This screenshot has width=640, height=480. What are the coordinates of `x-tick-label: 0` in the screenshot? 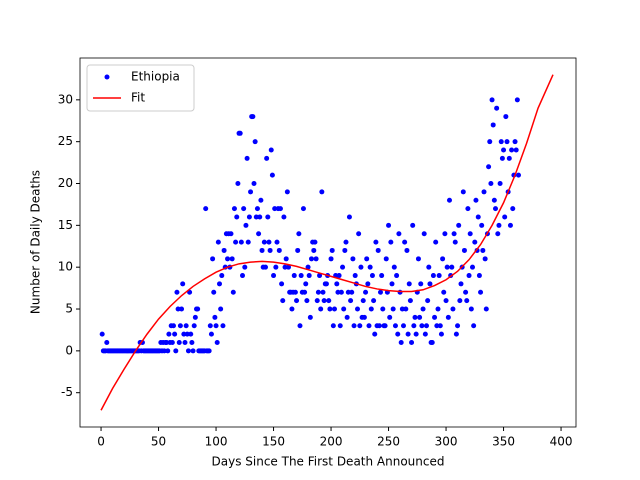 It's located at (101, 442).